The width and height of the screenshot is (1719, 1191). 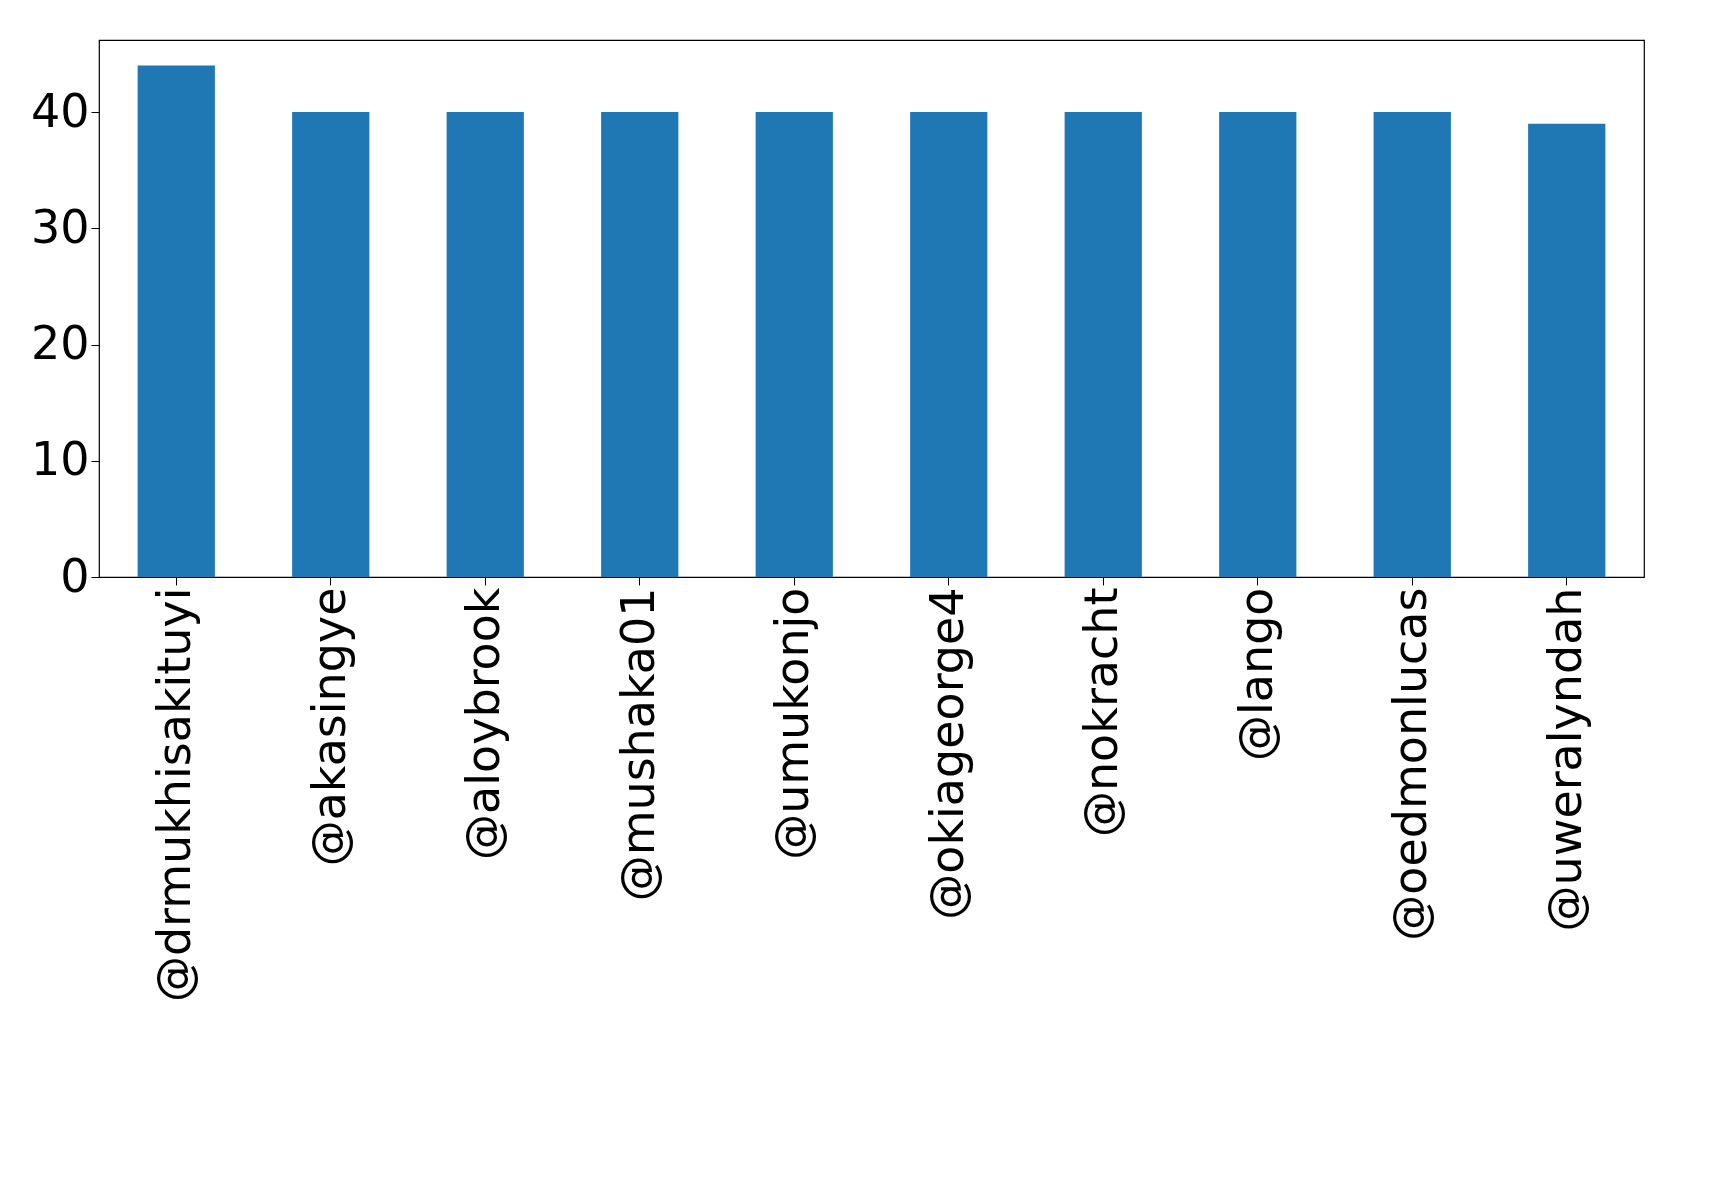 What do you see at coordinates (792, 723) in the screenshot?
I see `x-tick-label: @umukonjo` at bounding box center [792, 723].